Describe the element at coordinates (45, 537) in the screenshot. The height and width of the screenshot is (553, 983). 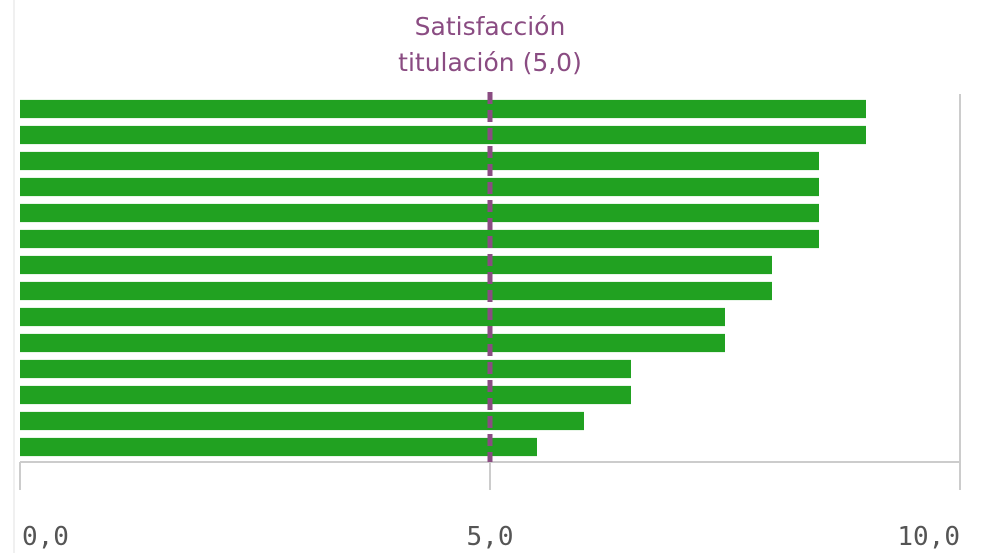
I see `x-tick-label: 0,0` at that location.